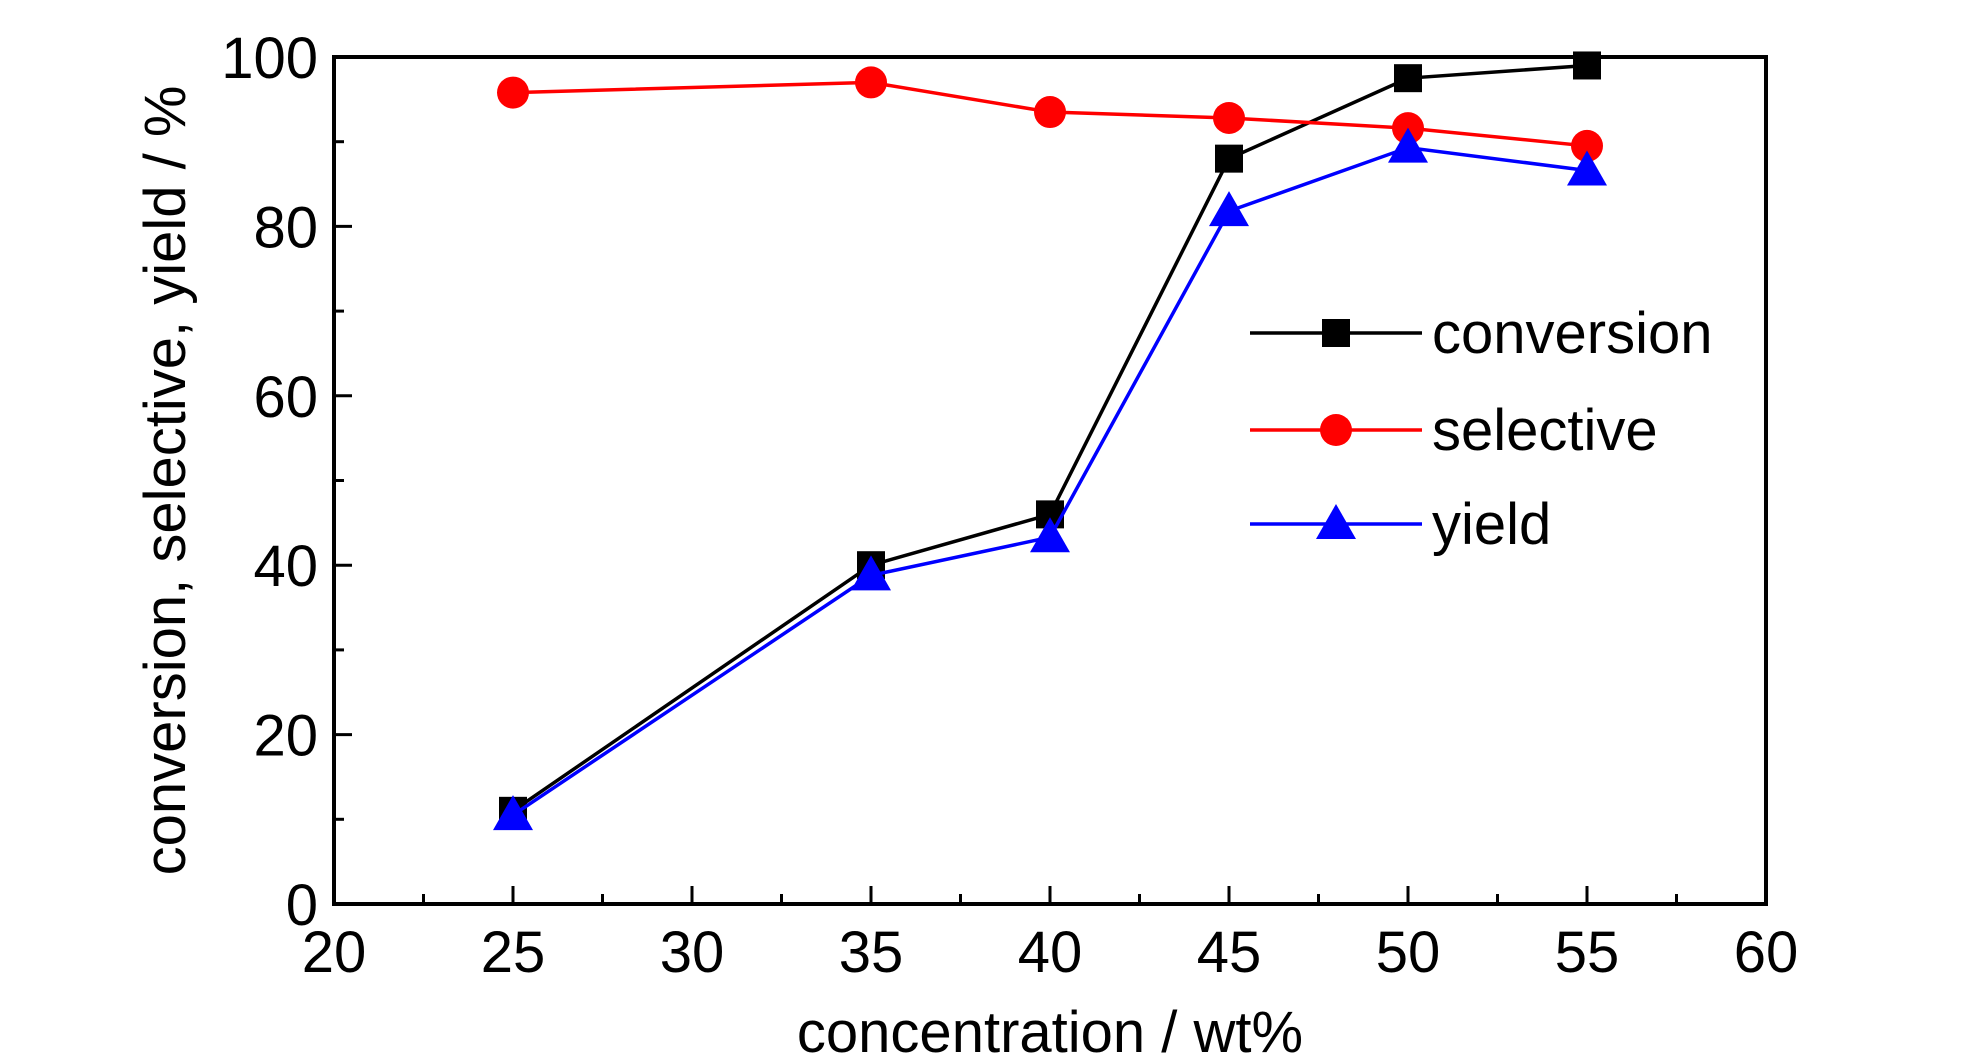 This screenshot has width=1984, height=1063. What do you see at coordinates (1050, 1031) in the screenshot?
I see `x-axis-title: concentration / wt%` at bounding box center [1050, 1031].